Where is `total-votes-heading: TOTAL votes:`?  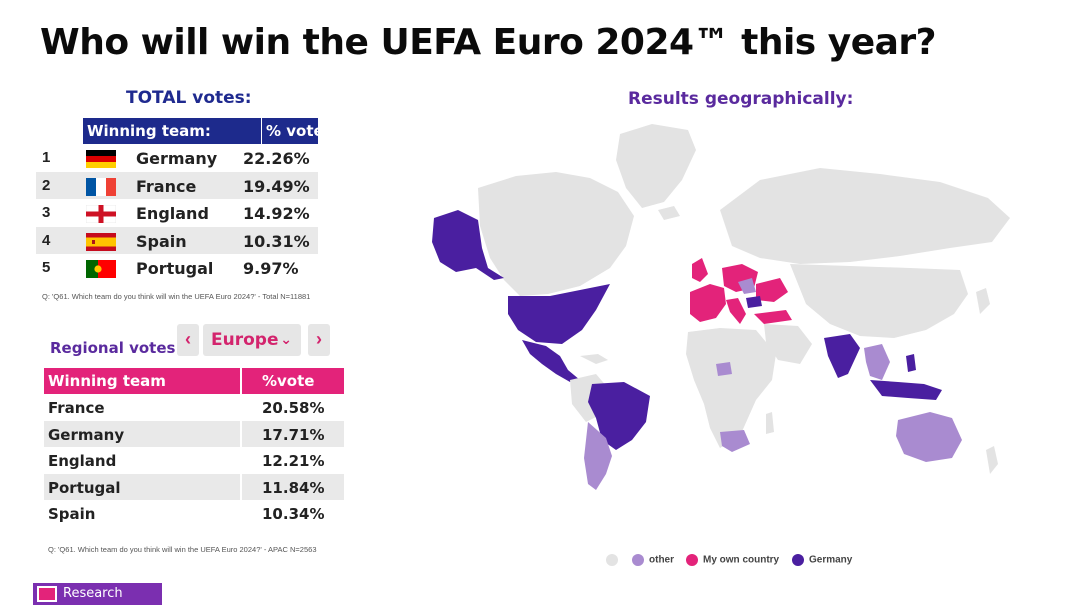 total-votes-heading: TOTAL votes: is located at coordinates (189, 98).